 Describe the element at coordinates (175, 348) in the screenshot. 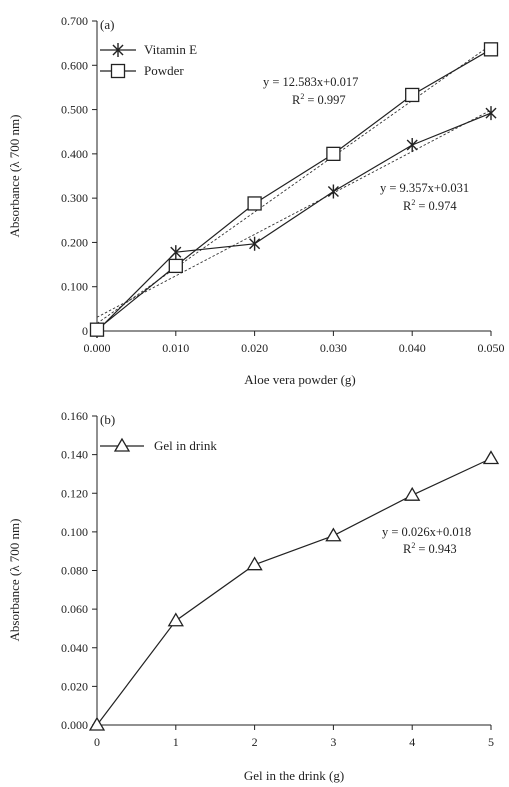

I see `x-tick-label: 0.010` at that location.